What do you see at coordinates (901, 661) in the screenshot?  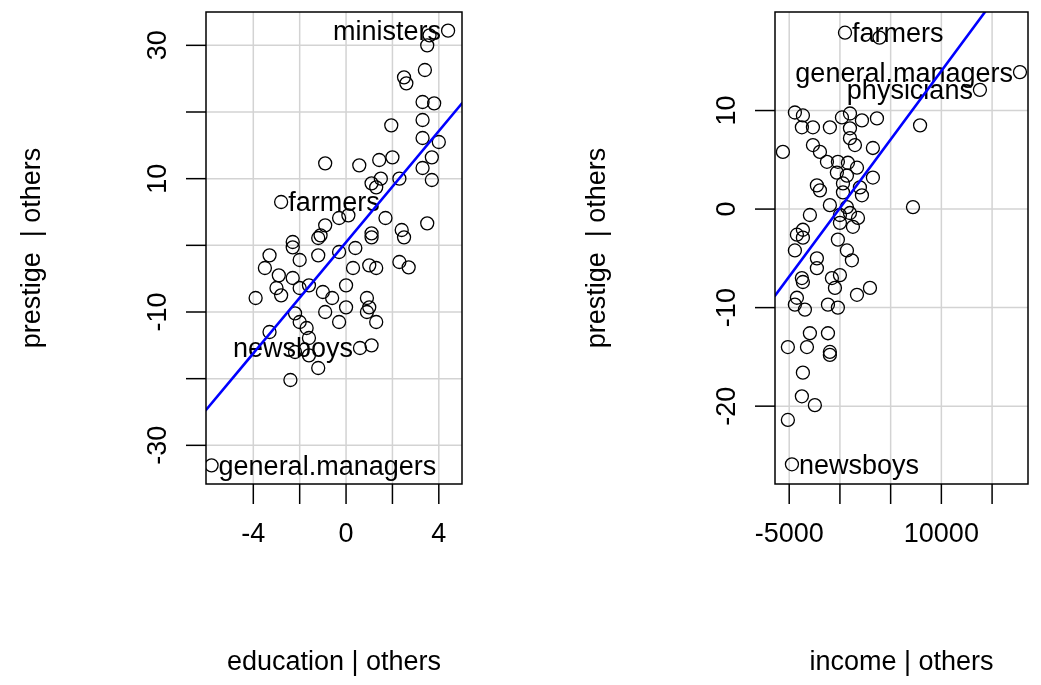 I see `x-axis-title: income | others` at bounding box center [901, 661].